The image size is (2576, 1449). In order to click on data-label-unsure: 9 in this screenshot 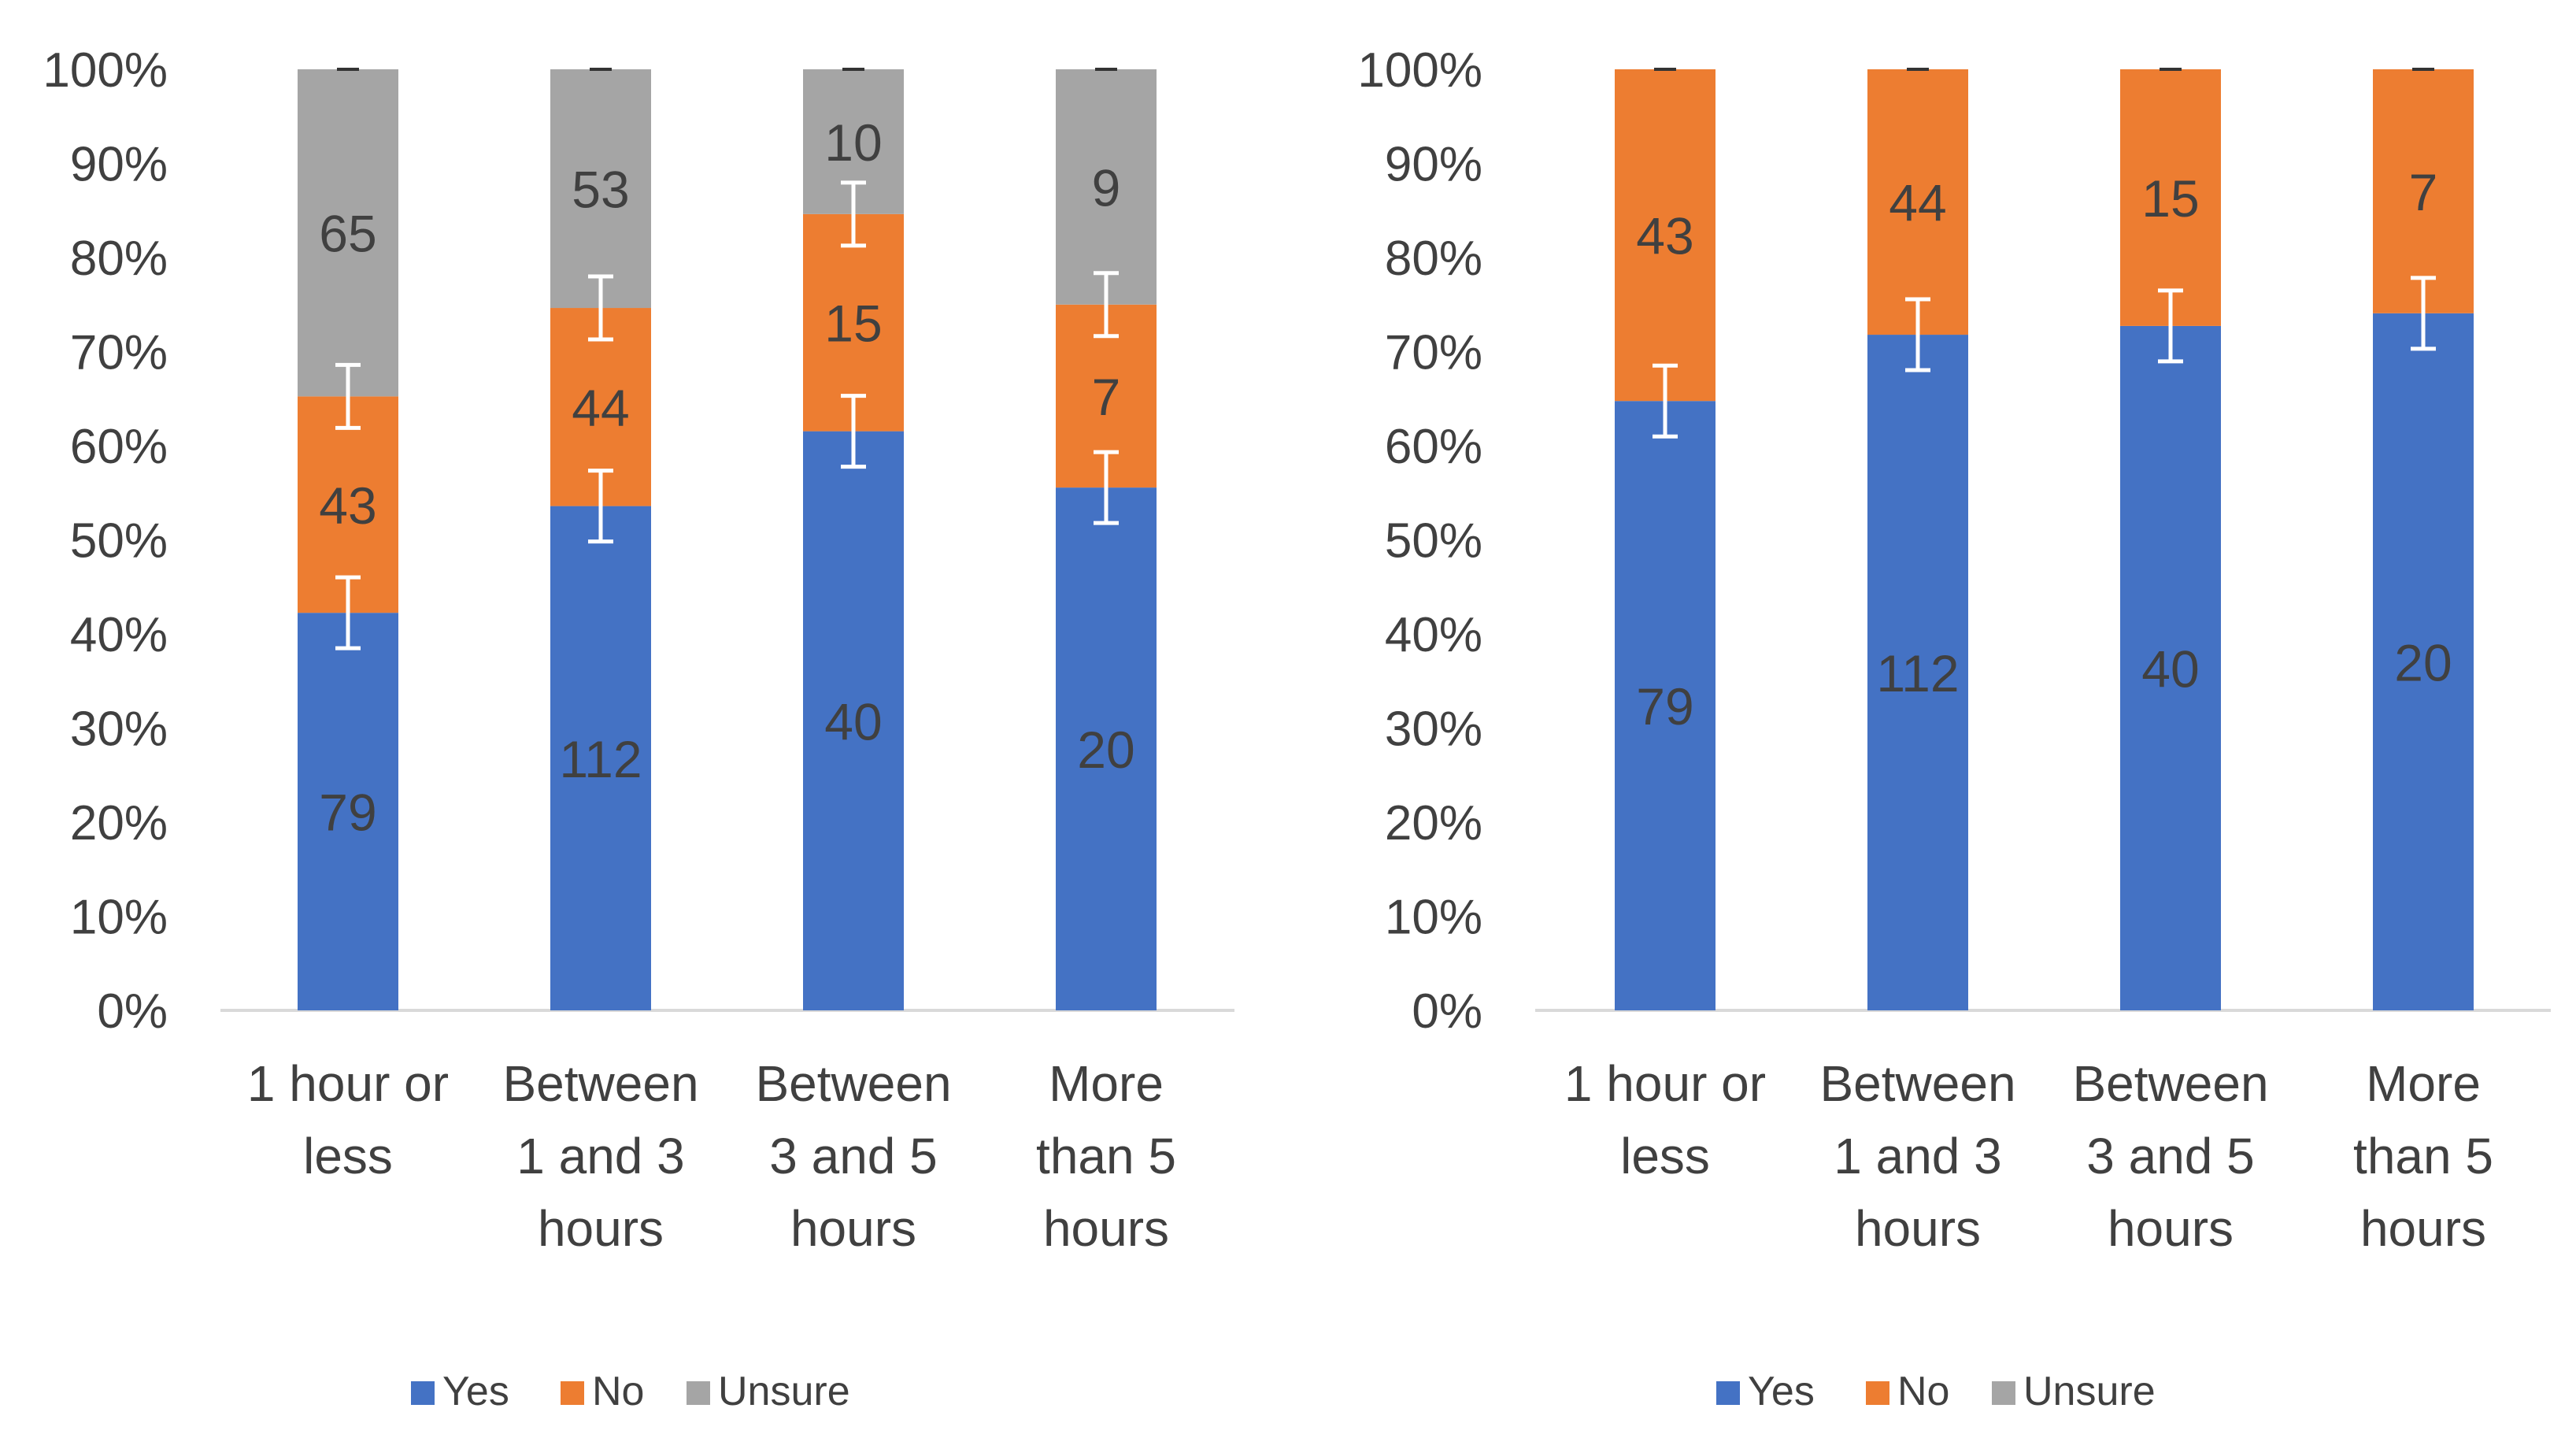, I will do `click(1106, 187)`.